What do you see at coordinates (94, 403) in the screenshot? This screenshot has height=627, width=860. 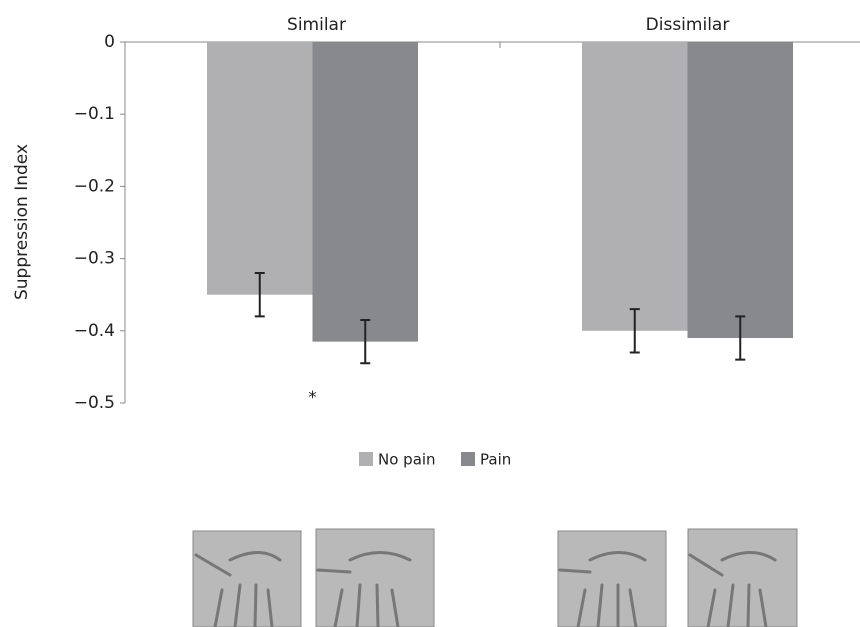 I see `y-tick-label: −0.5` at bounding box center [94, 403].